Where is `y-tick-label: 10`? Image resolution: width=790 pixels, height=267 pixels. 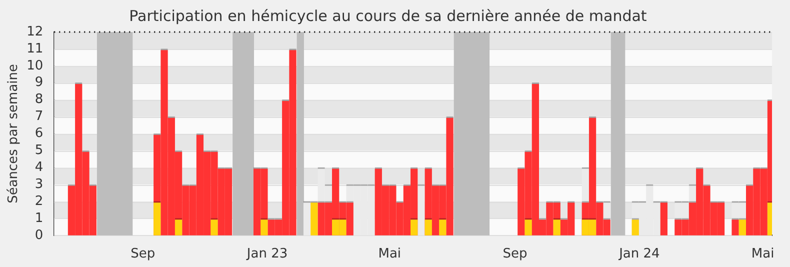
y-tick-label: 10 is located at coordinates (35, 66).